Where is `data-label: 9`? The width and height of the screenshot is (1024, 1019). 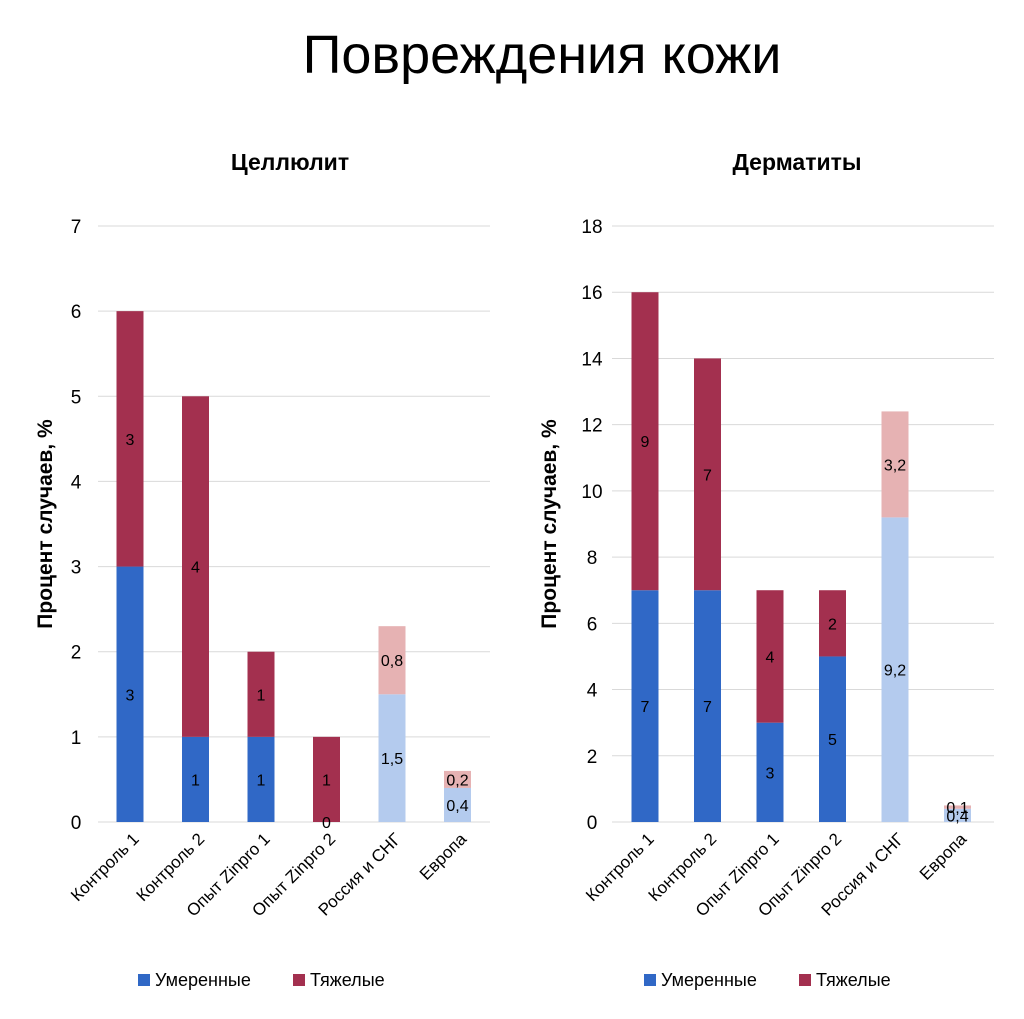 data-label: 9 is located at coordinates (645, 442).